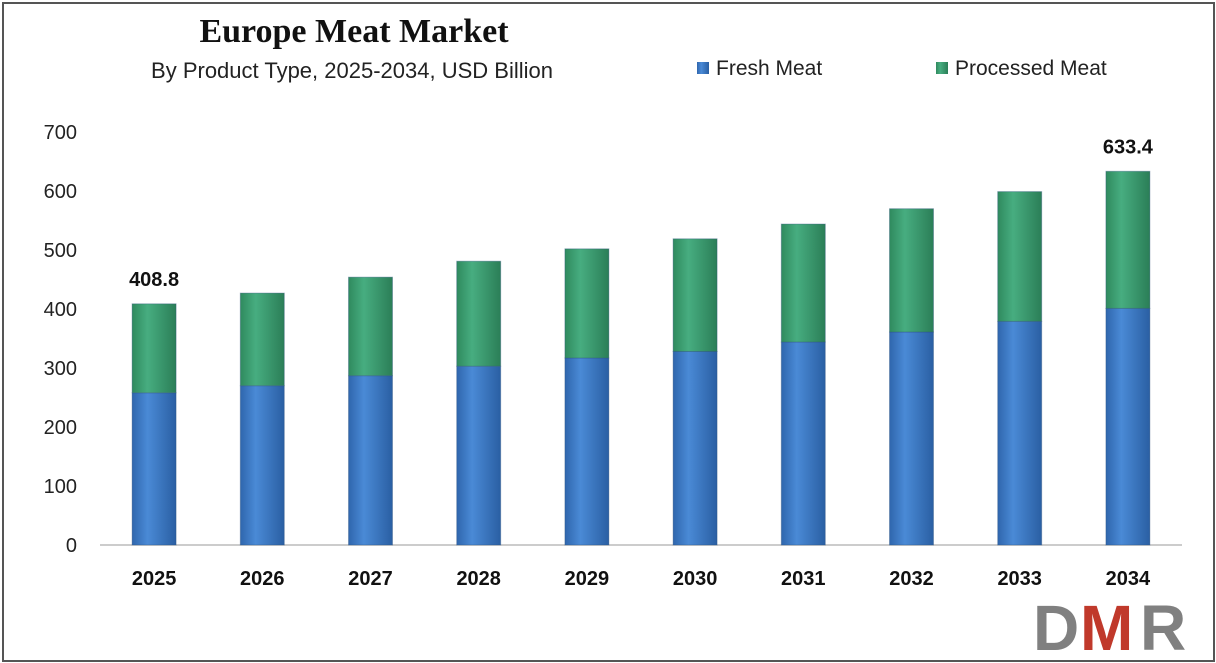 The height and width of the screenshot is (663, 1216). I want to click on logo-letter-m: M, so click(1106, 627).